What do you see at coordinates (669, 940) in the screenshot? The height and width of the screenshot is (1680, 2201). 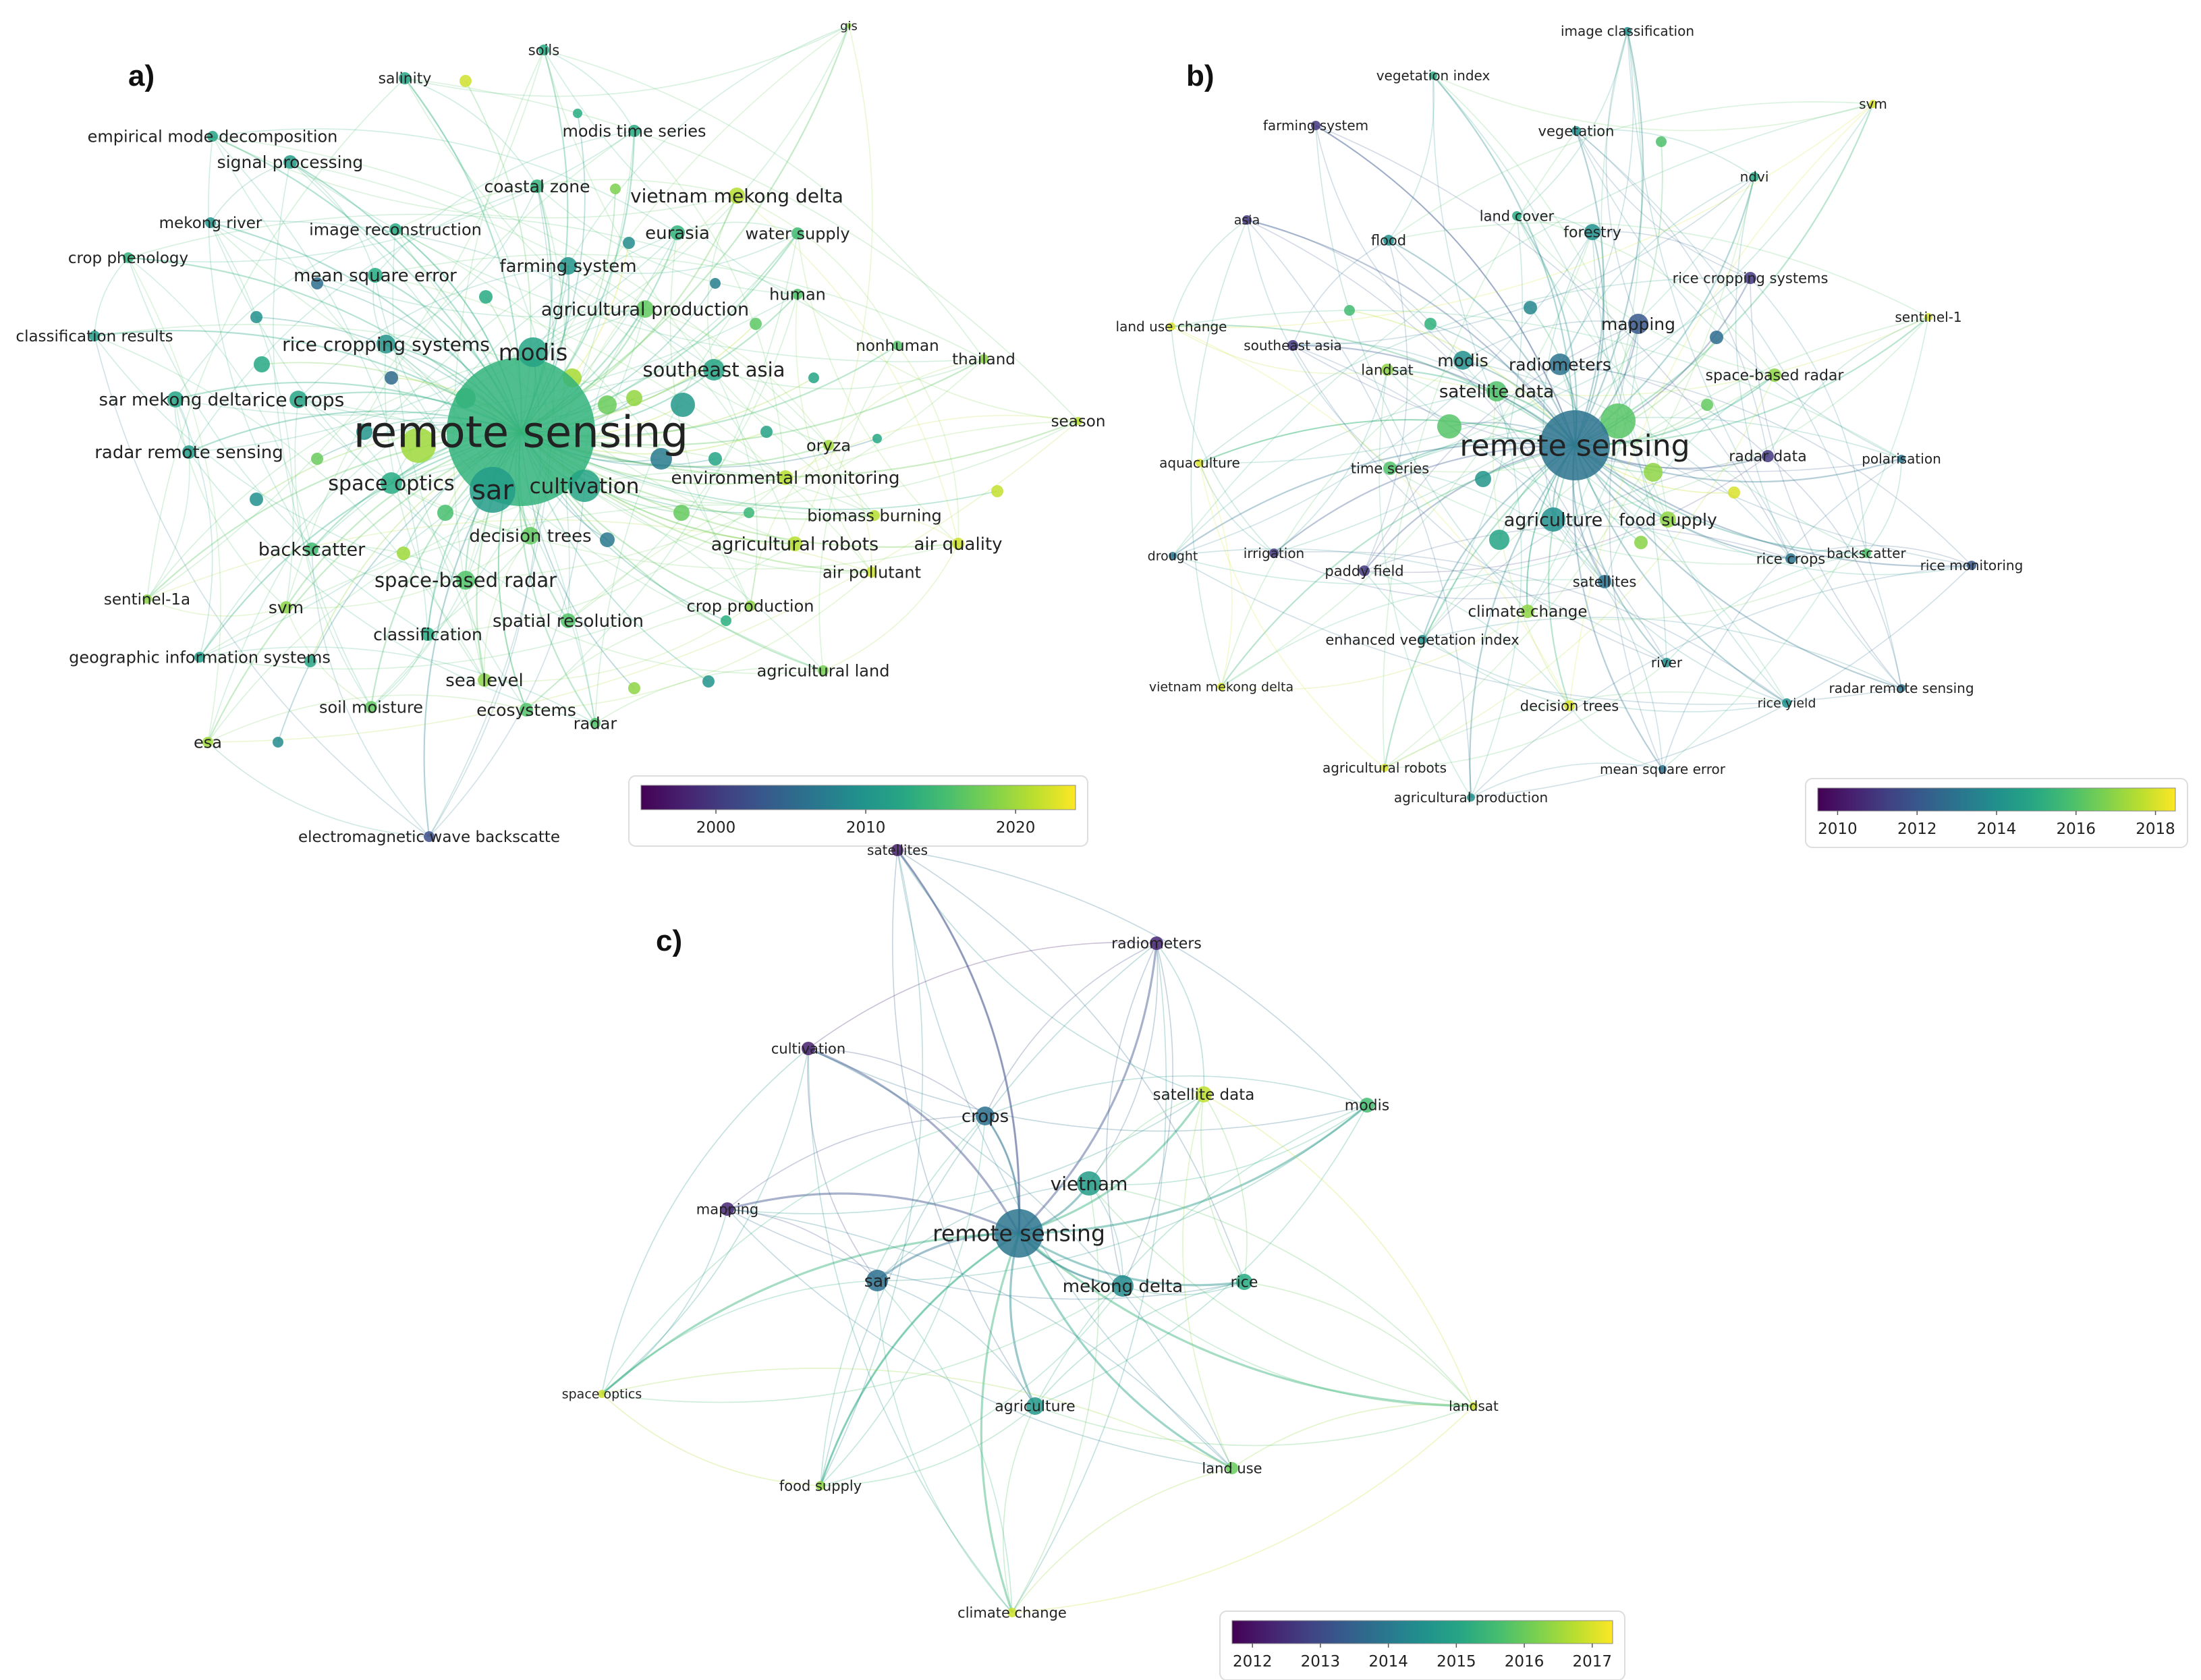 I see `panel-c-label: c)` at bounding box center [669, 940].